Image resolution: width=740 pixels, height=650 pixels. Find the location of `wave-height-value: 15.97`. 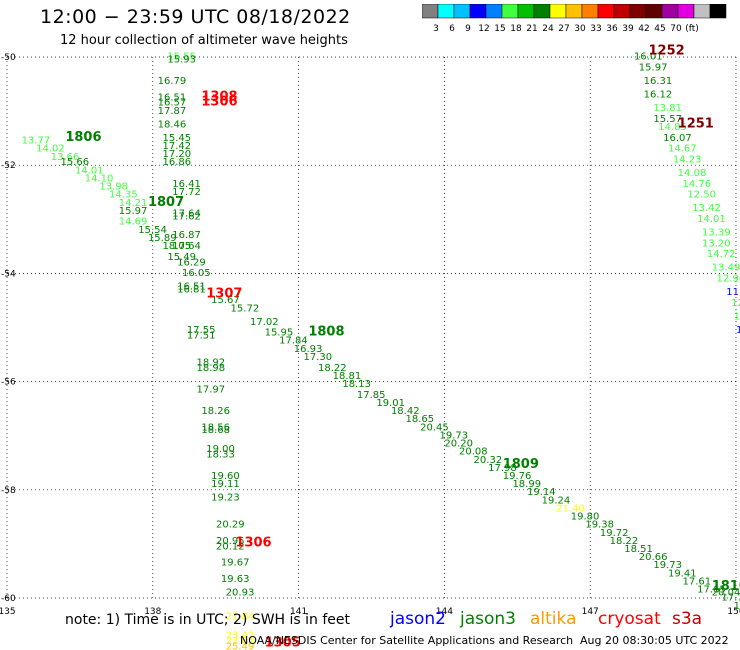

wave-height-value: 15.97 is located at coordinates (133, 211).